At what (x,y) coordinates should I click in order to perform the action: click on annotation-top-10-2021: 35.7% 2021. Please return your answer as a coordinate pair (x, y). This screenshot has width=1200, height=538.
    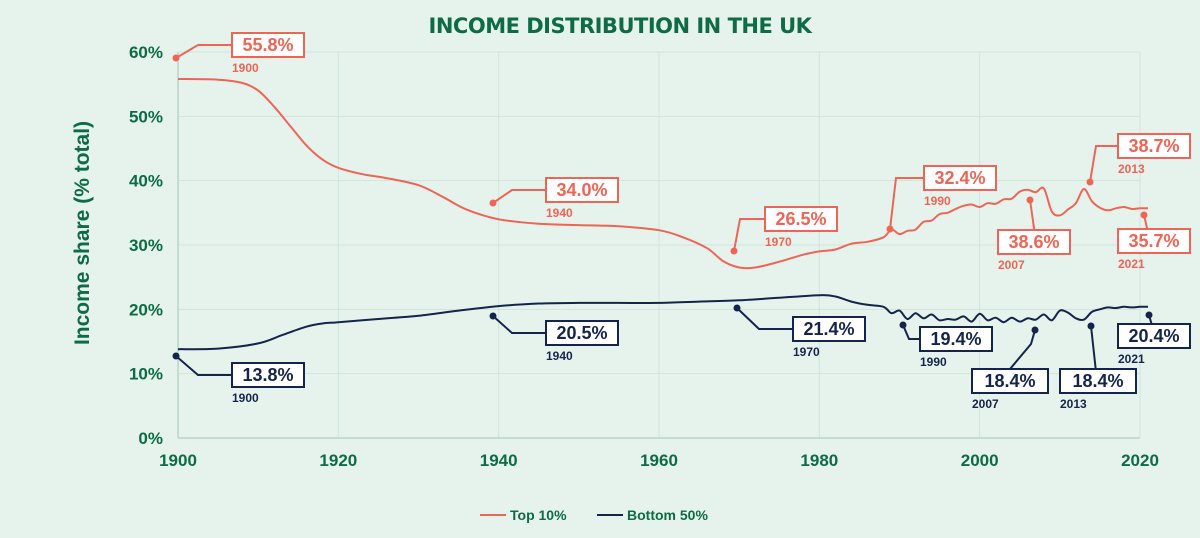
    Looking at the image, I should click on (1154, 241).